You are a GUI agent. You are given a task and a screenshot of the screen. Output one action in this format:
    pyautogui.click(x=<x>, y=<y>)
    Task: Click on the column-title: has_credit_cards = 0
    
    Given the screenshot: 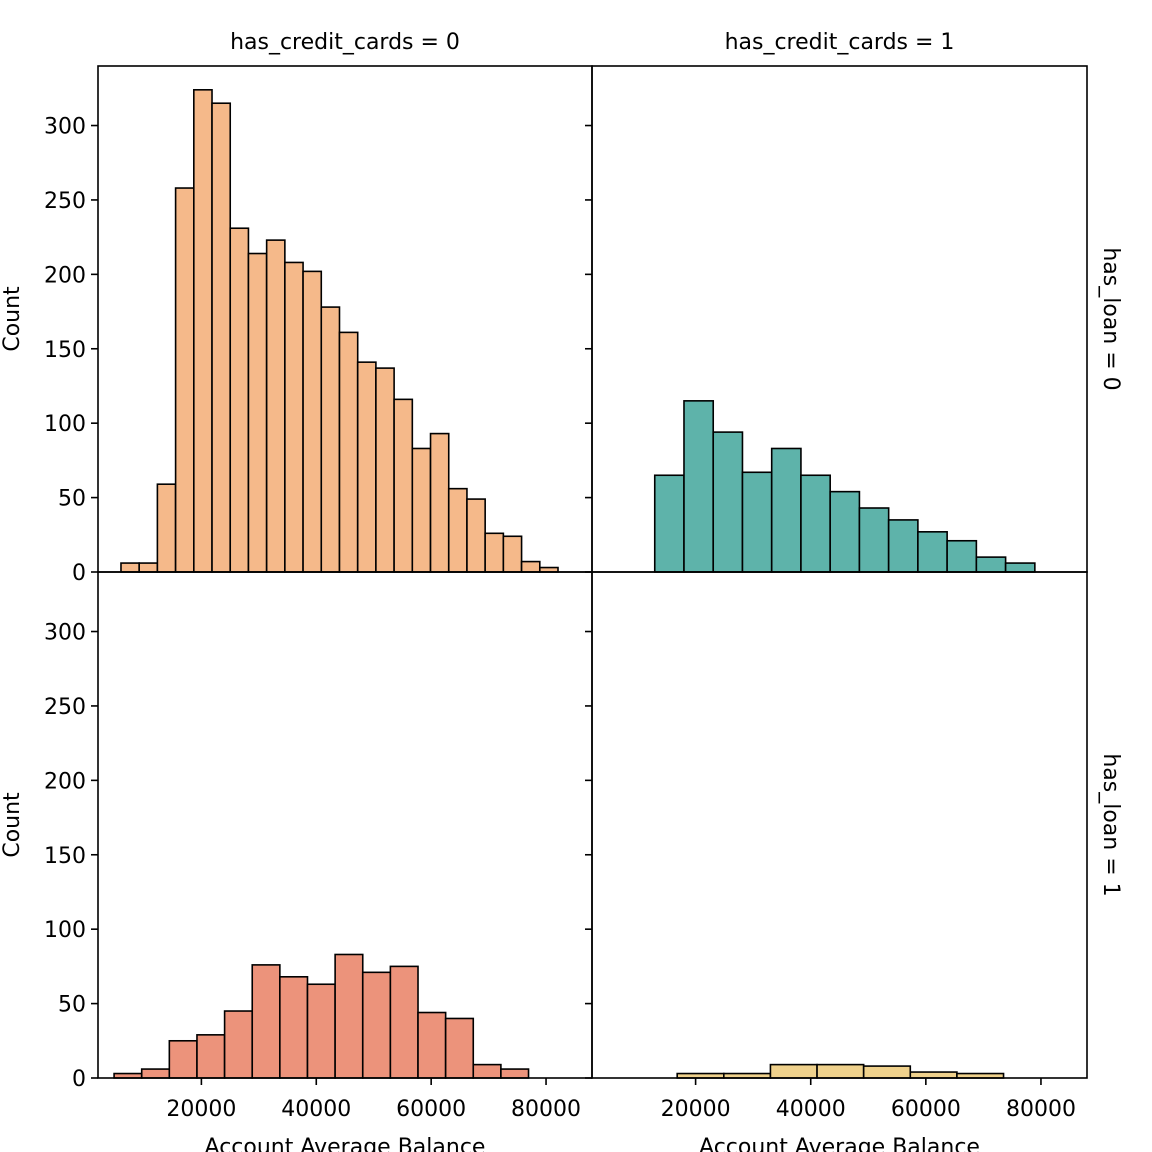 What is the action you would take?
    pyautogui.click(x=345, y=42)
    